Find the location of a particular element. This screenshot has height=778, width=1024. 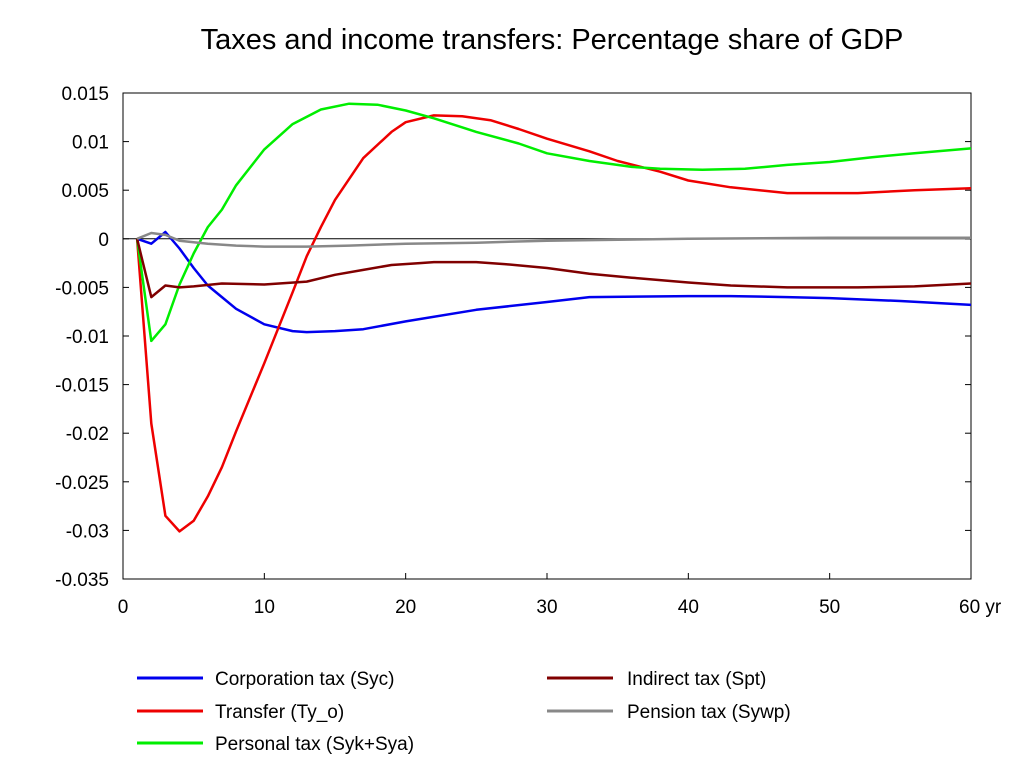

x-tick-label: 20 is located at coordinates (405, 607).